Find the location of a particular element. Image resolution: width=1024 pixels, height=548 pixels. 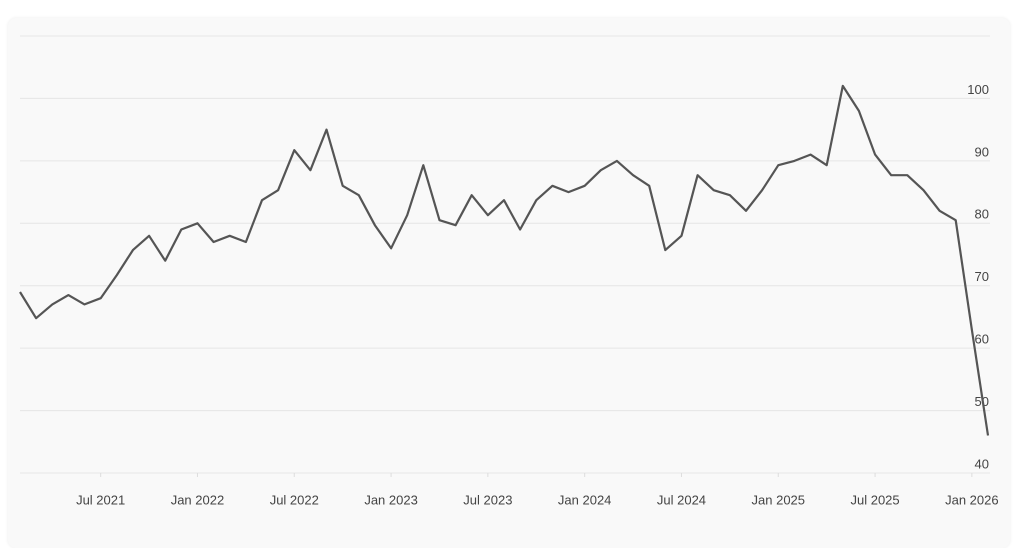

x-tick-label: Jan 2022 is located at coordinates (198, 499).